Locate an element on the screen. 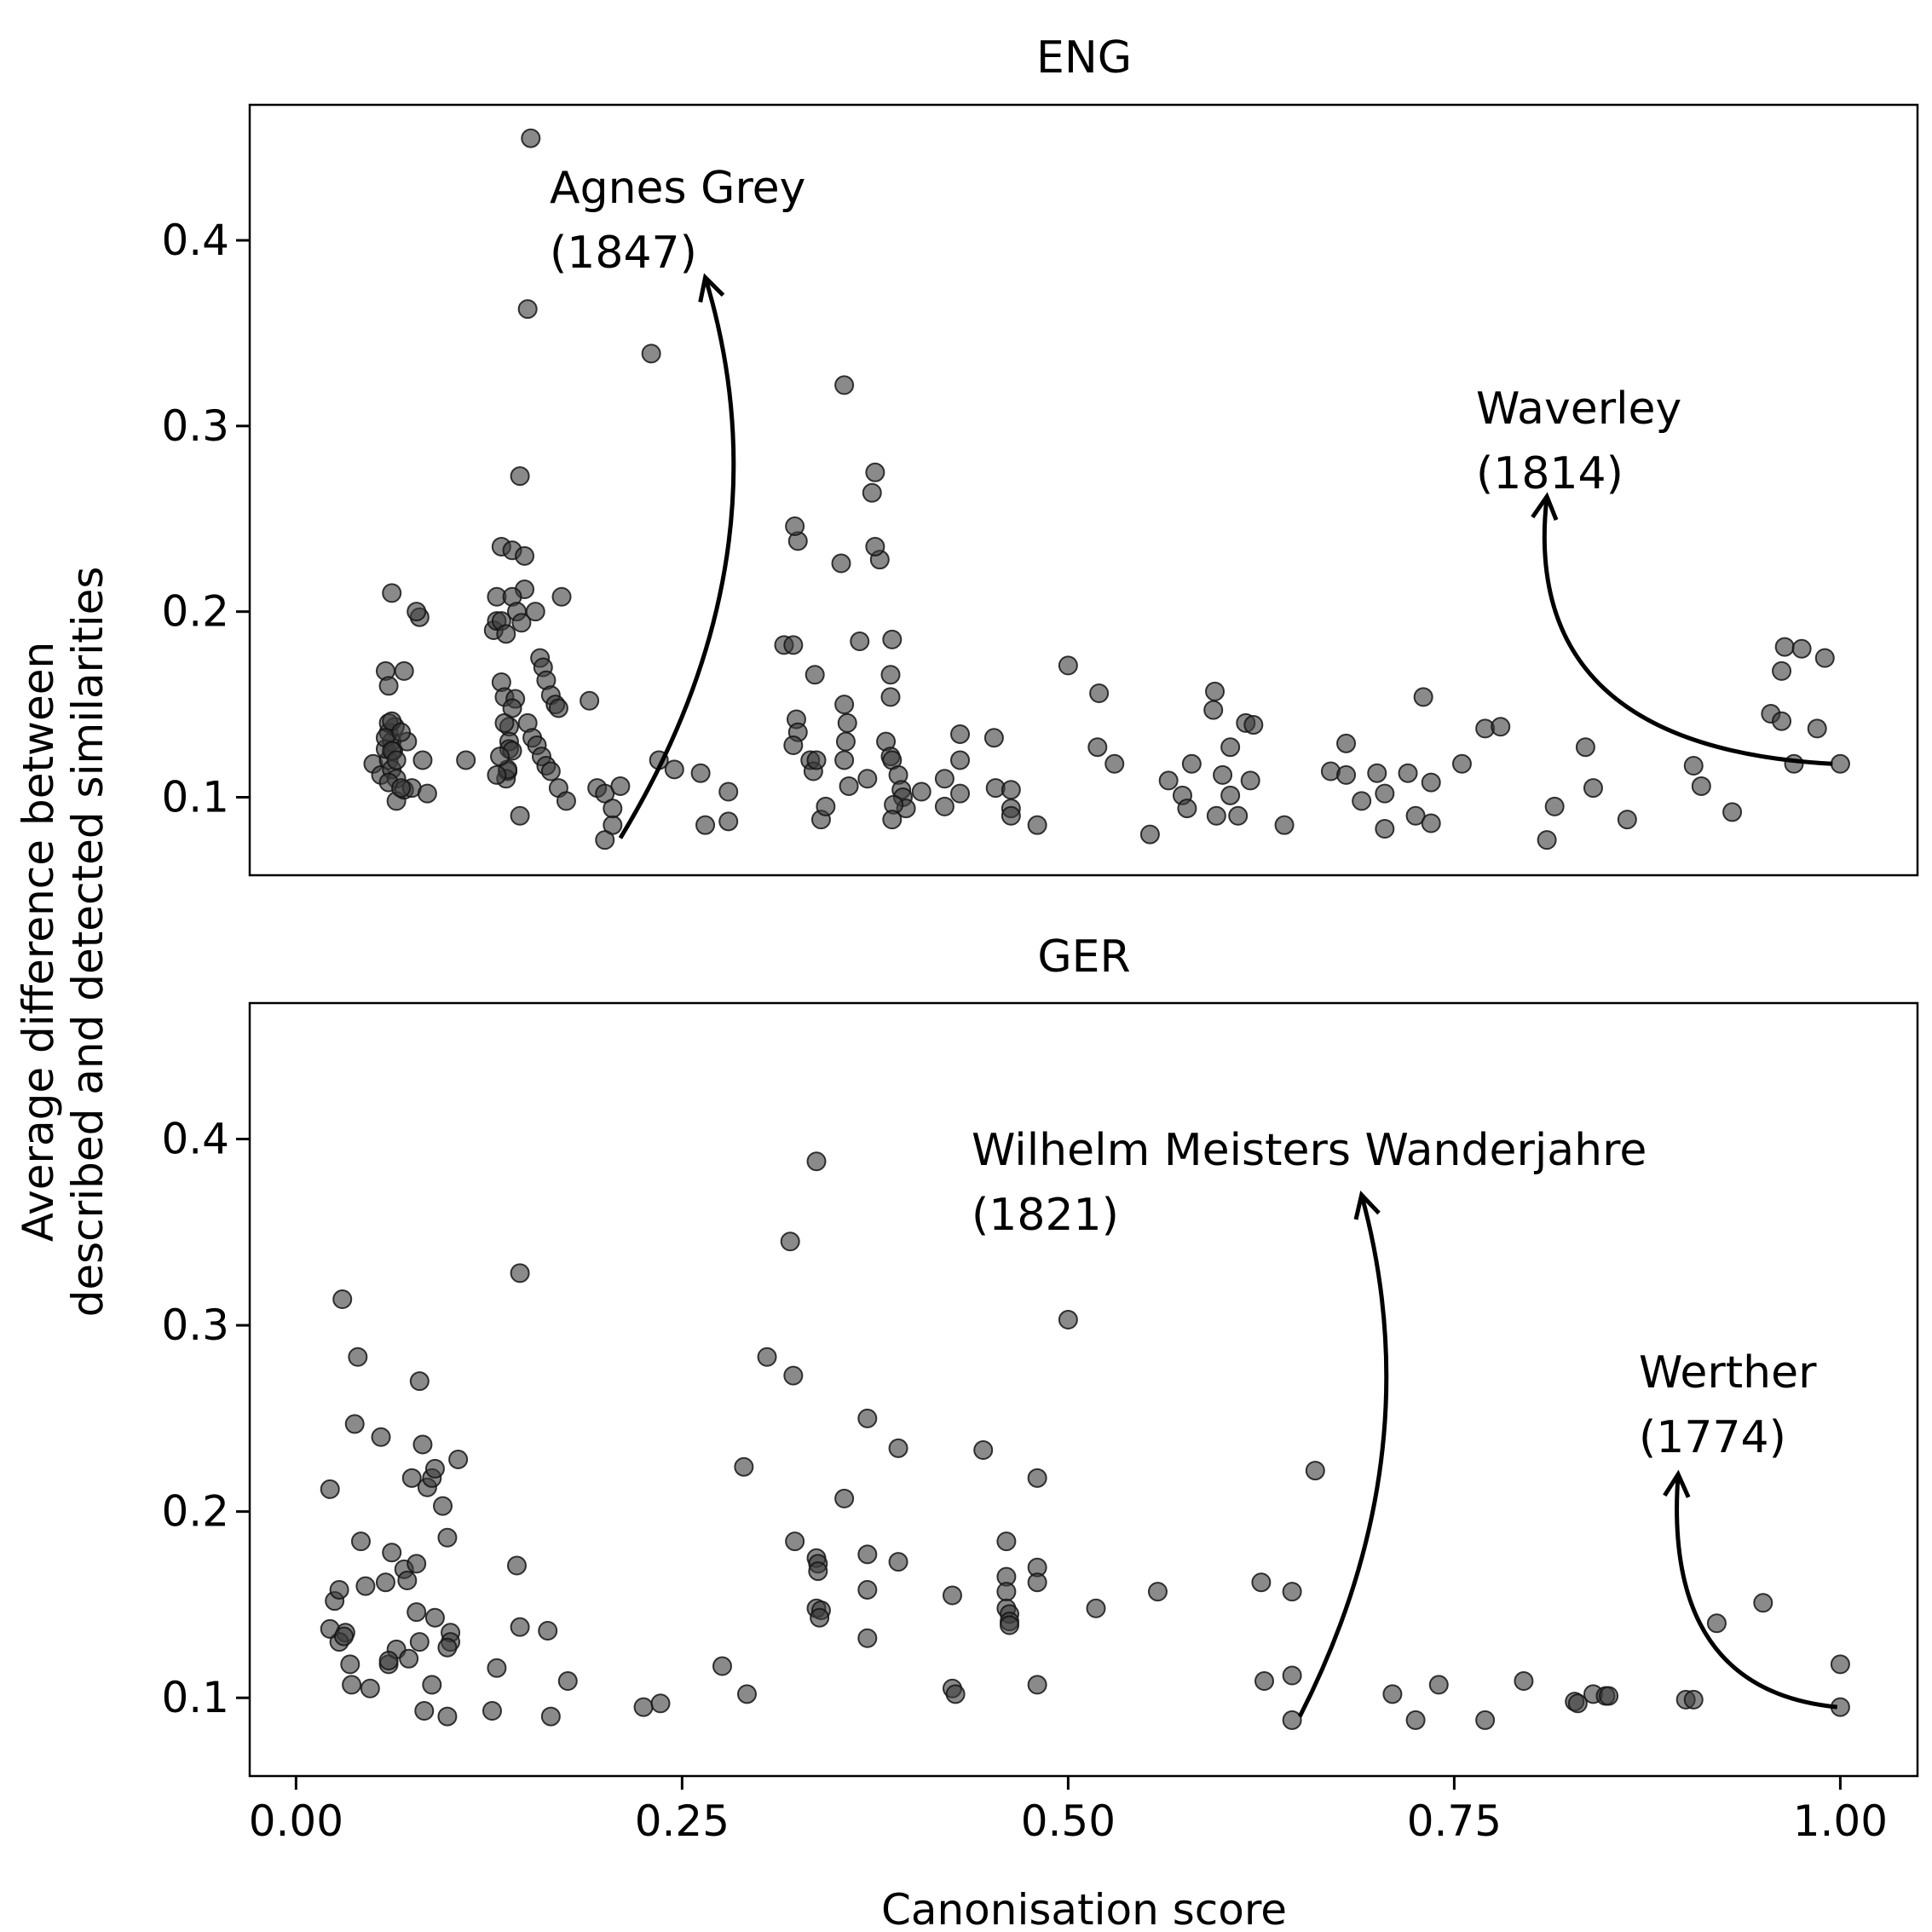 The width and height of the screenshot is (1932, 1932). panel-title-ger: GER is located at coordinates (1083, 957).